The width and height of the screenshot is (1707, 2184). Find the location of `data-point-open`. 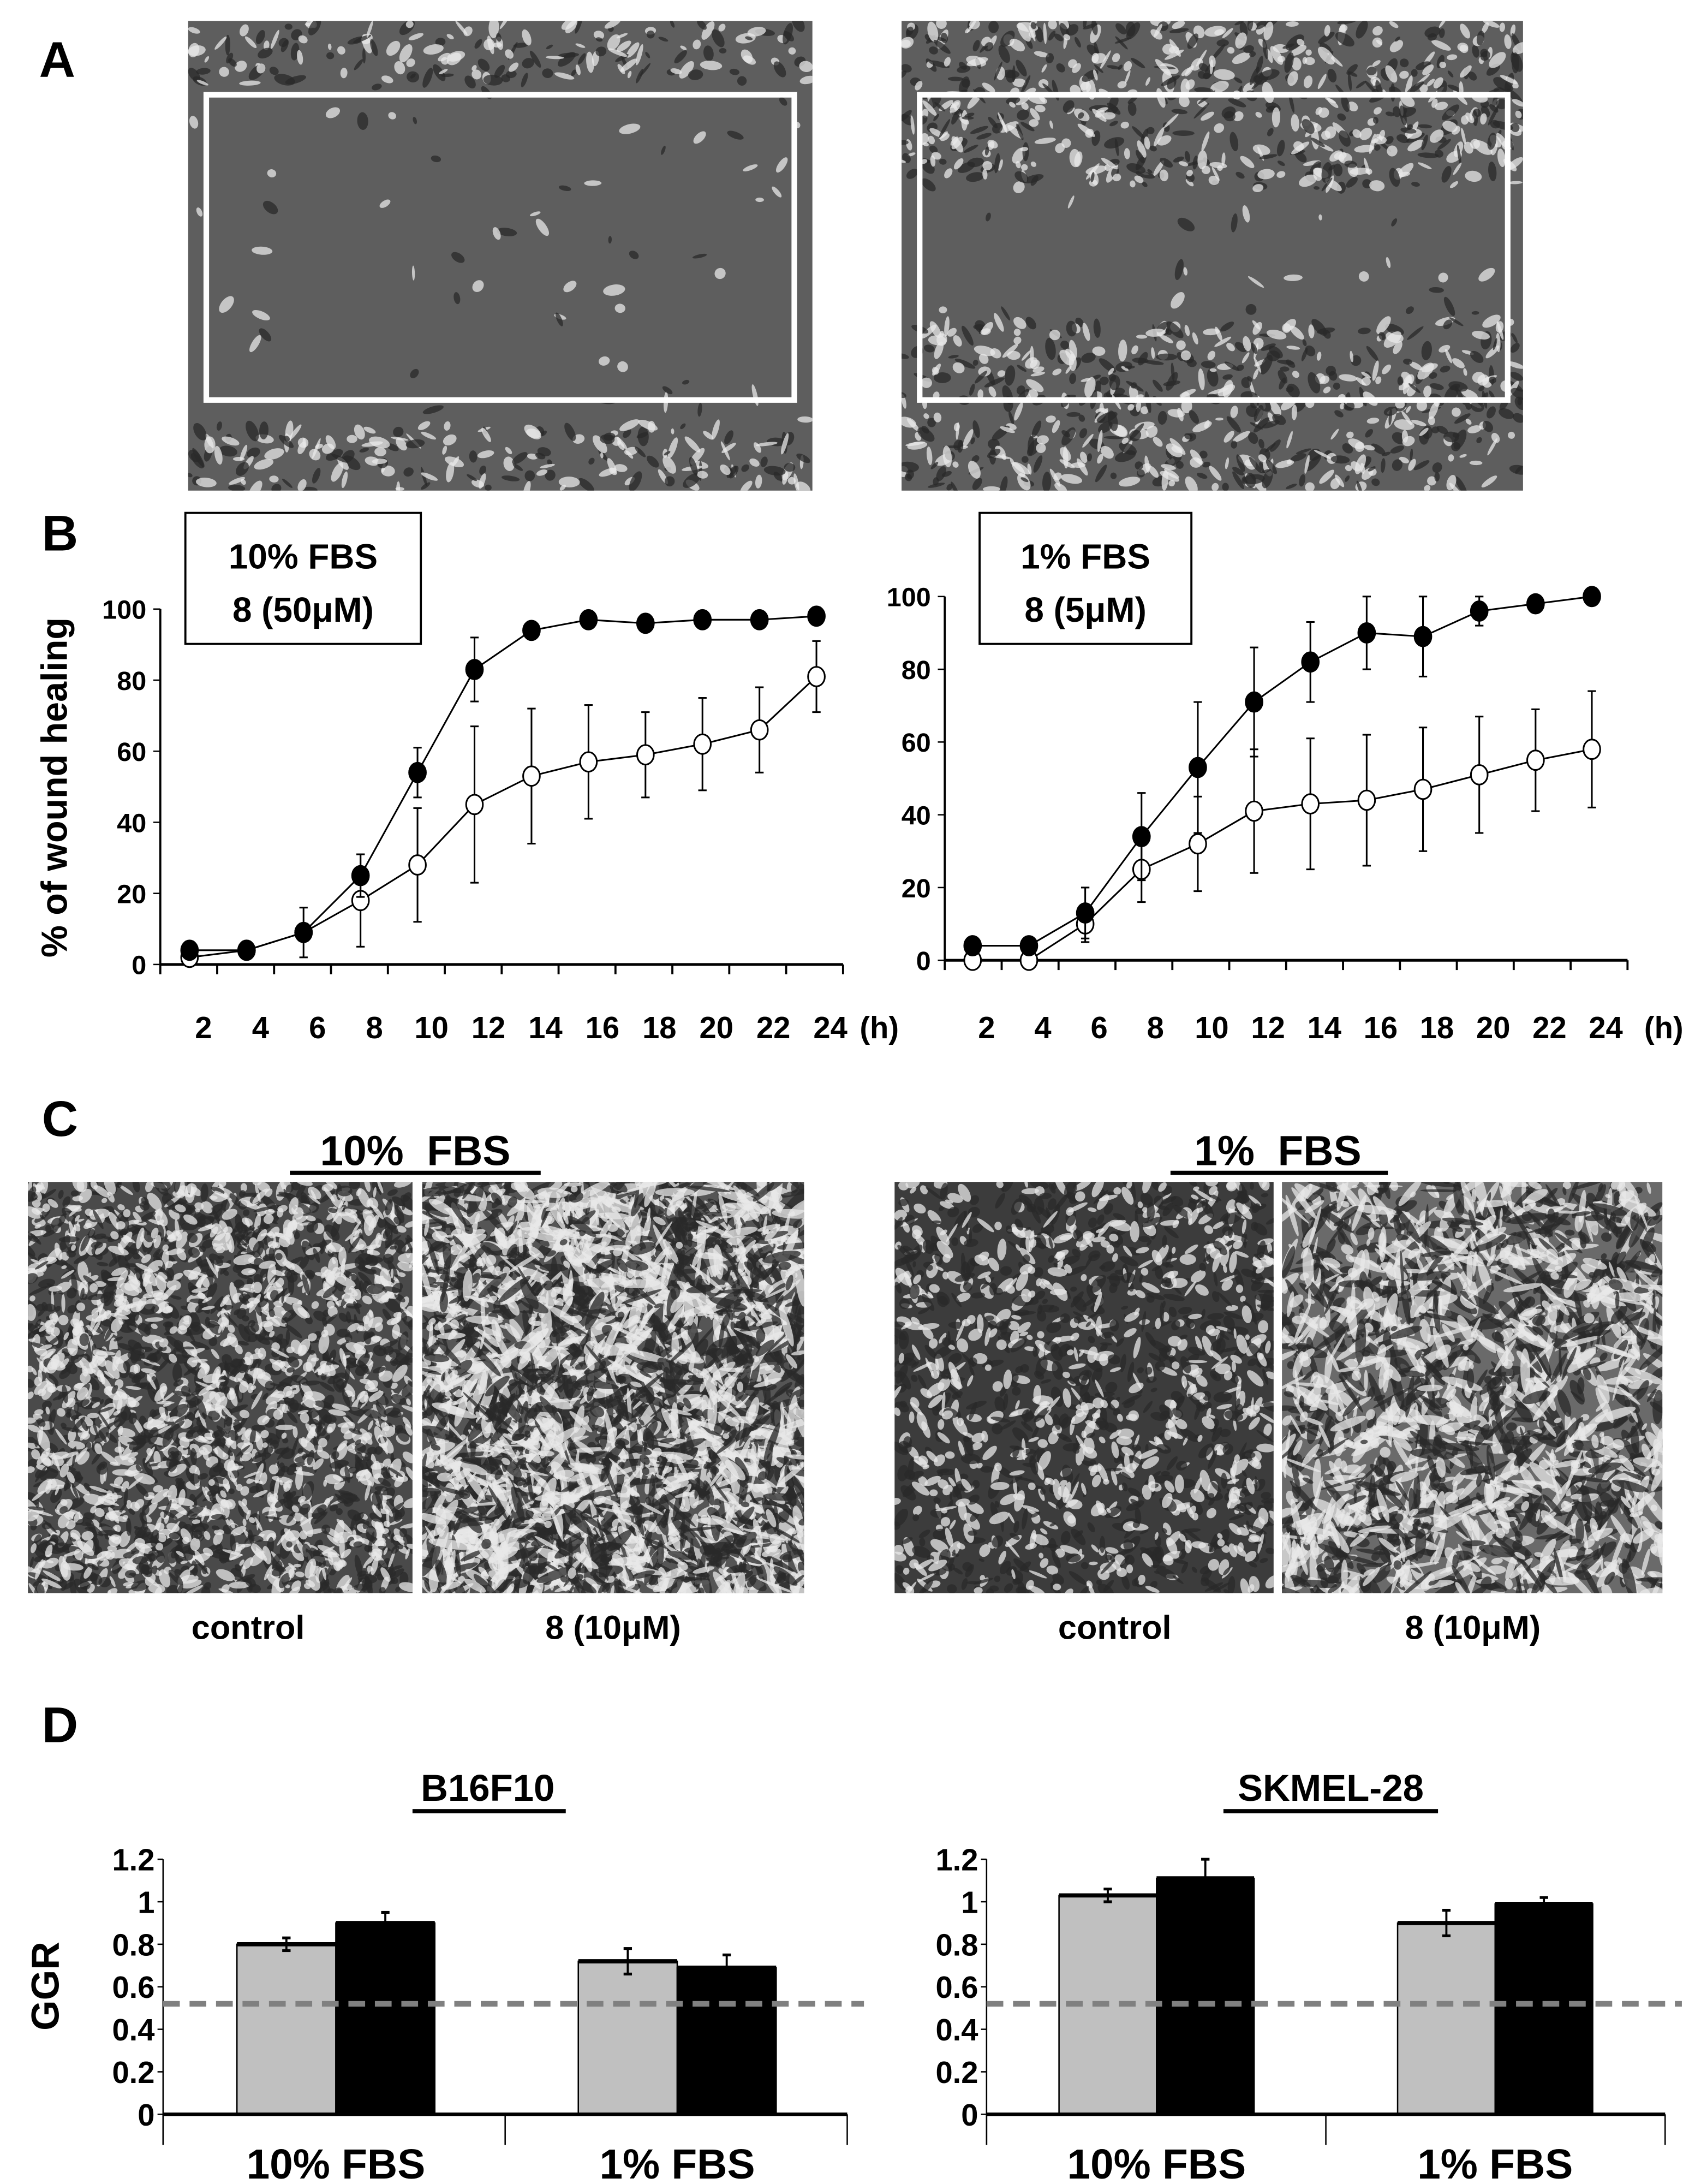

data-point-open is located at coordinates (417, 865).